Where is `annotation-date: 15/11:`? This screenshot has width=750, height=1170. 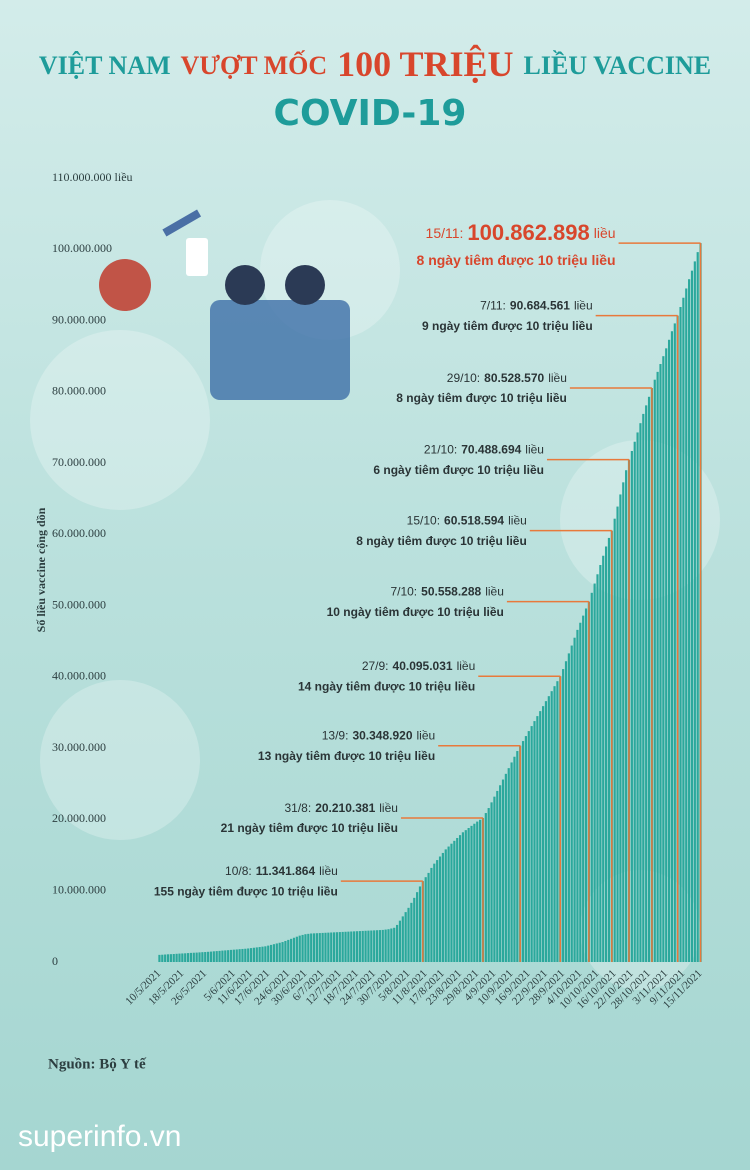 annotation-date: 15/11: is located at coordinates (445, 233).